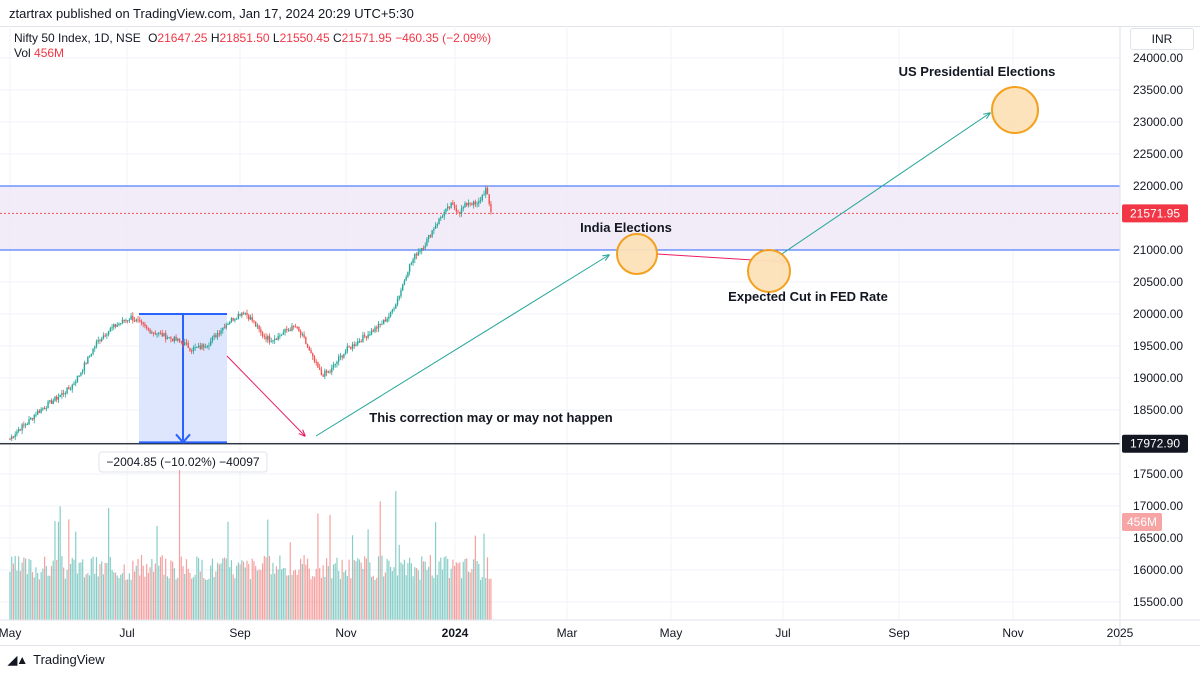 Image resolution: width=1200 pixels, height=676 pixels. Describe the element at coordinates (345, 633) in the screenshot. I see `time-tick-label: Nov` at that location.